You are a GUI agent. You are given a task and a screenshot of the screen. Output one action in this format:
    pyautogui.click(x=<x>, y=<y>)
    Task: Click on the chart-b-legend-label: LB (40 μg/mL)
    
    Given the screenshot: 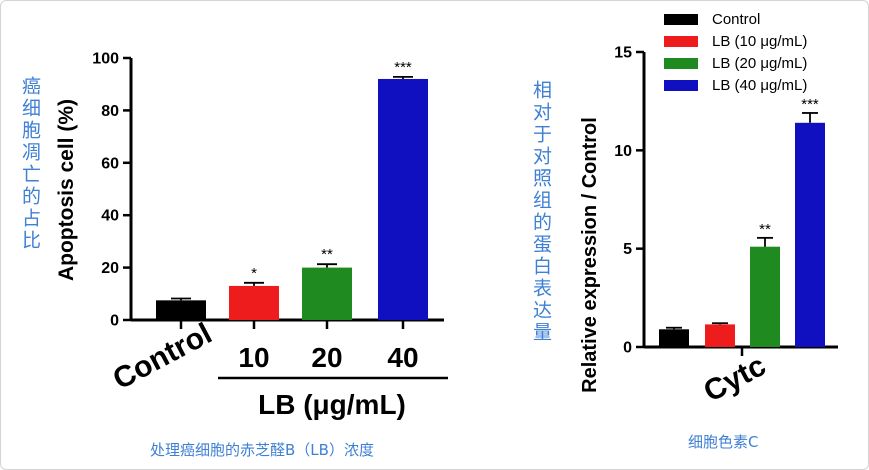 What is the action you would take?
    pyautogui.click(x=759, y=85)
    